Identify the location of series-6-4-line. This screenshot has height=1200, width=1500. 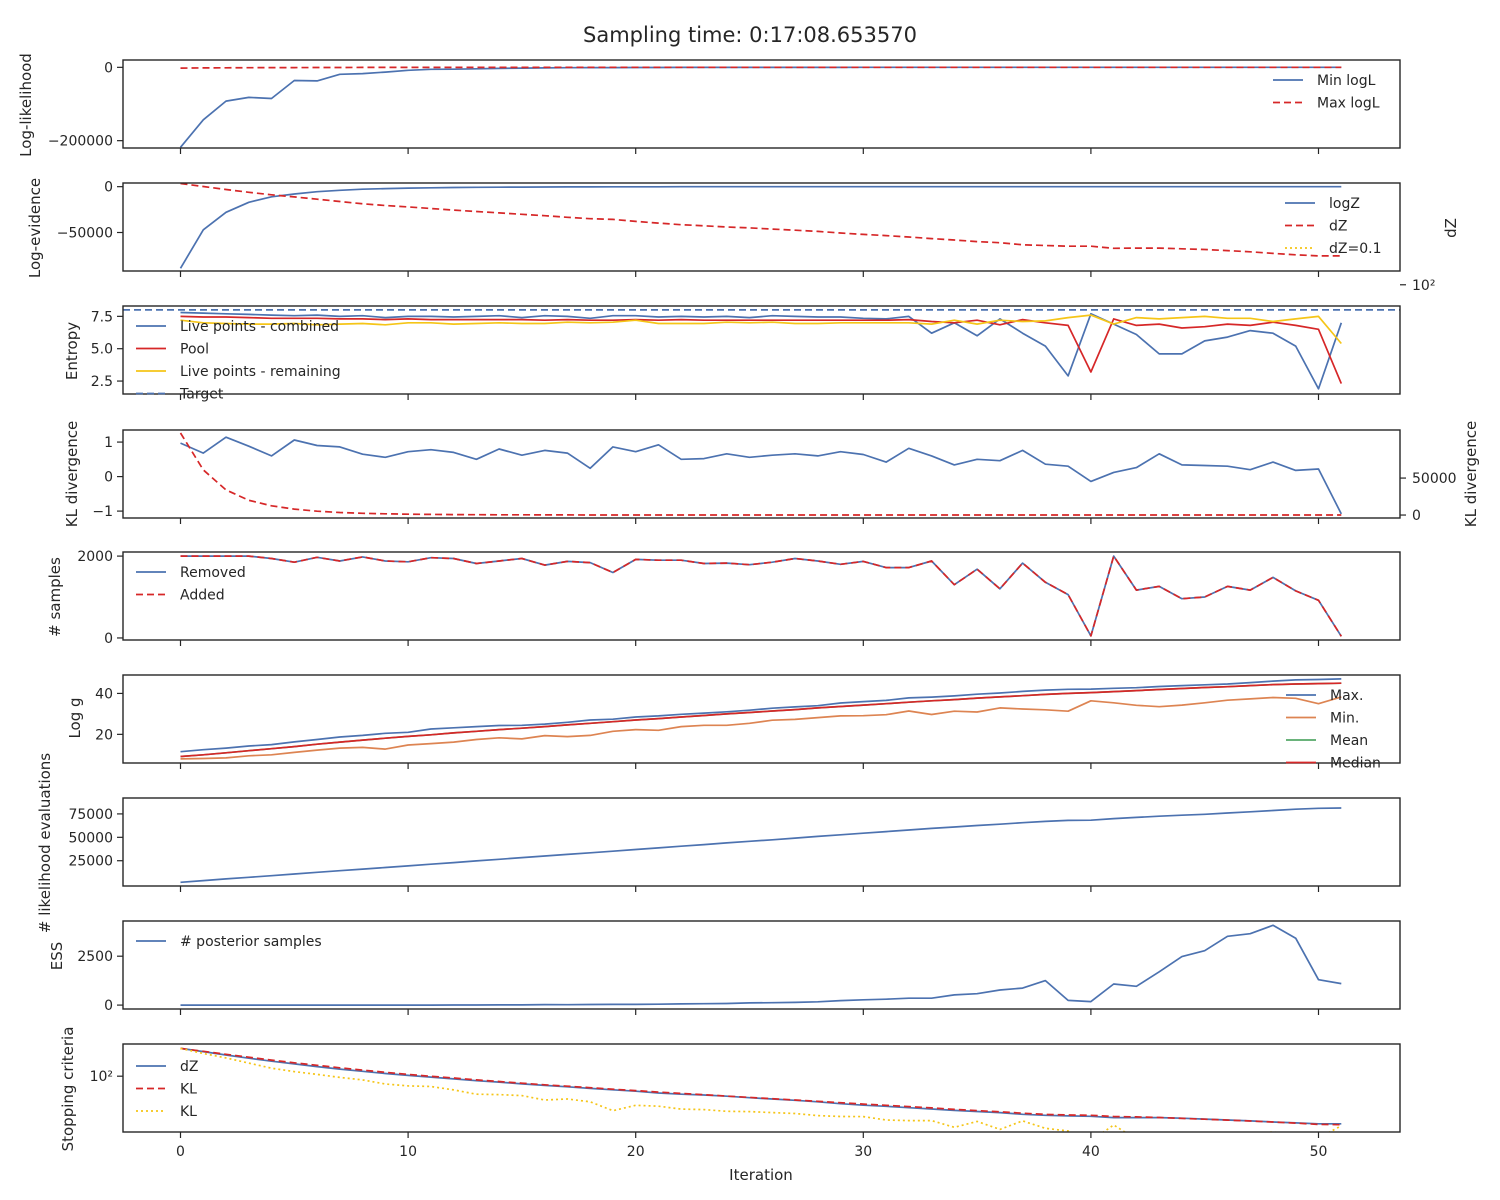
(761, 720).